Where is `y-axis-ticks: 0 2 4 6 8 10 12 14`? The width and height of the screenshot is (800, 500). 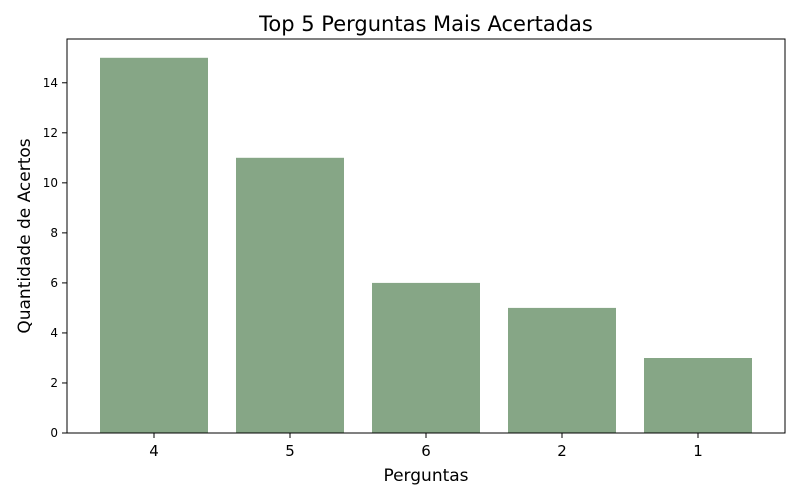
y-axis-ticks: 0 2 4 6 8 10 12 14 is located at coordinates (55, 258).